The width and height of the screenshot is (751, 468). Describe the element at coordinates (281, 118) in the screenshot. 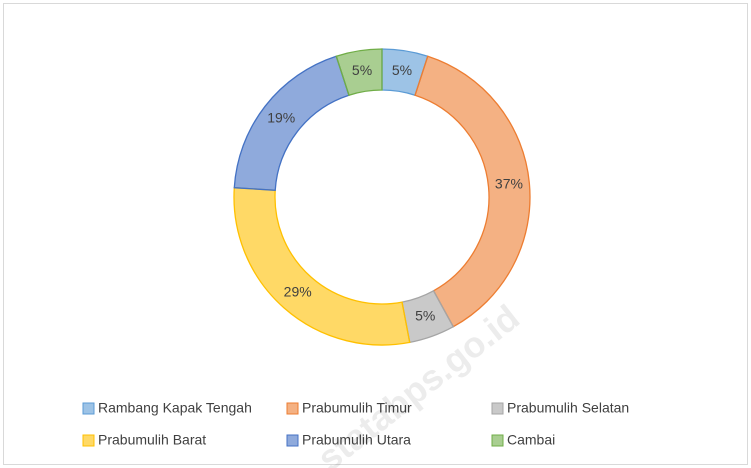

I see `data-label: 19%` at that location.